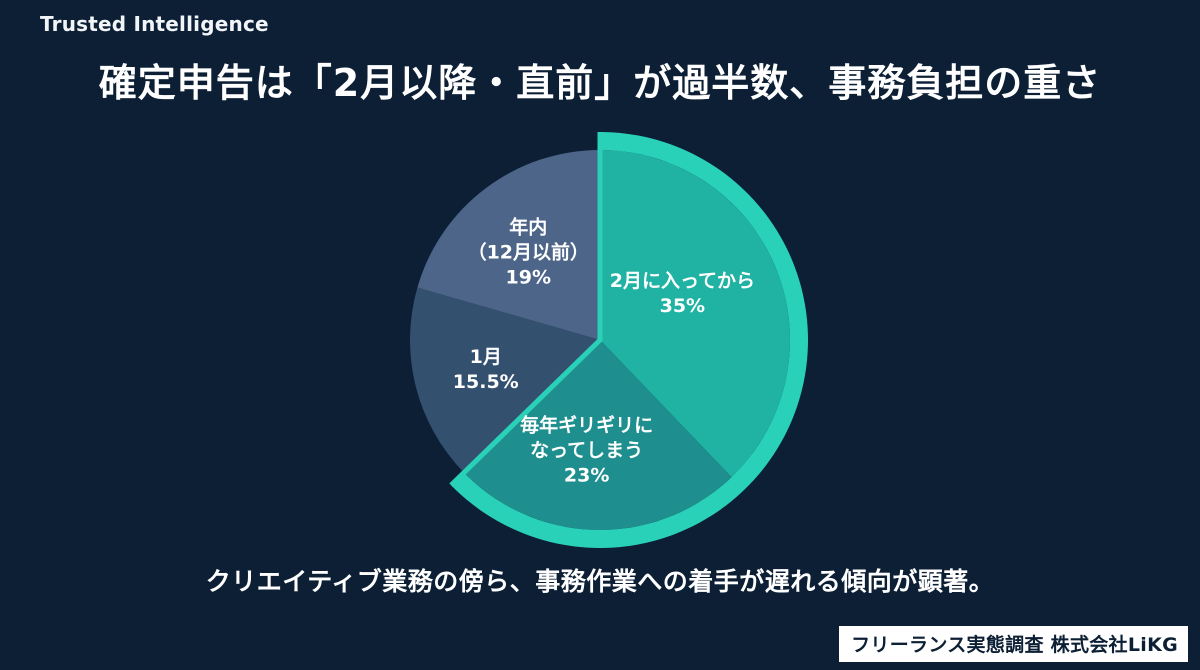 The width and height of the screenshot is (1200, 670). I want to click on pie-slice-feb, so click(695, 314).